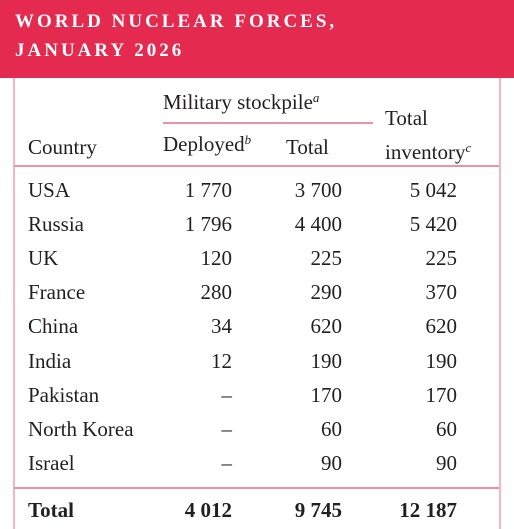  Describe the element at coordinates (50, 360) in the screenshot. I see `cell: India` at that location.